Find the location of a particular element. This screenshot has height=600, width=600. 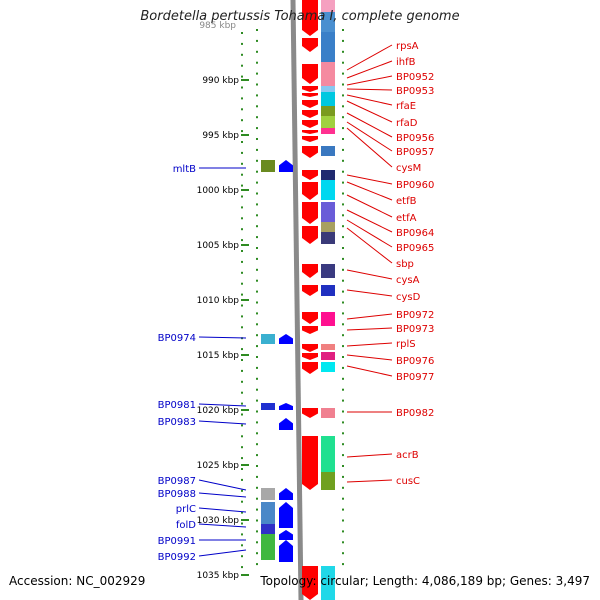

gene-label-left: BP0983 is located at coordinates (177, 422).